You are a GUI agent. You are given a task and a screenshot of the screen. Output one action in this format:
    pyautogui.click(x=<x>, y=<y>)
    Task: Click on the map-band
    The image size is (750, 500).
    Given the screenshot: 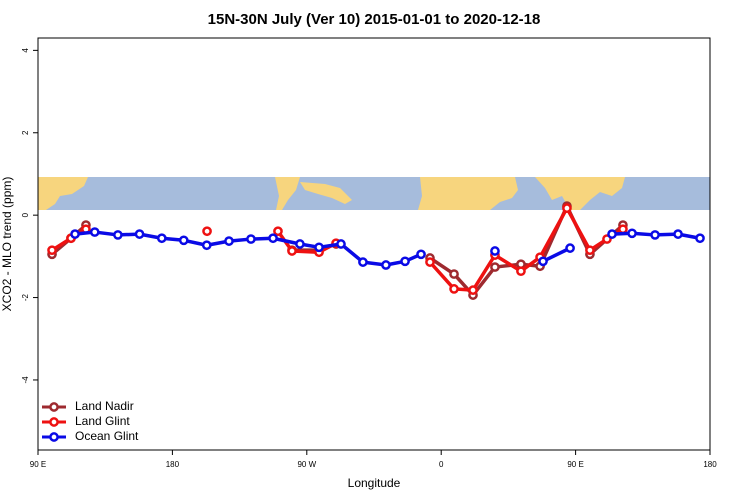 What is the action you would take?
    pyautogui.click(x=374, y=193)
    